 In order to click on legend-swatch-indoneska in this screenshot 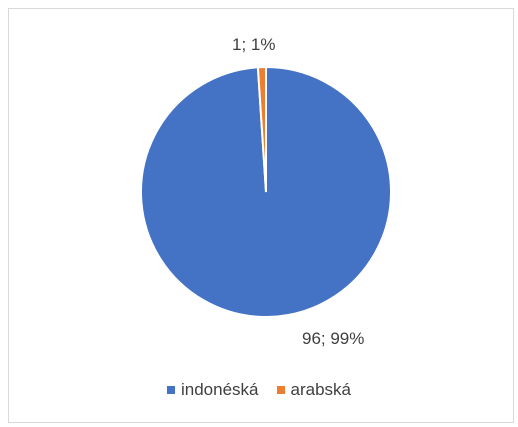, I will do `click(171, 390)`.